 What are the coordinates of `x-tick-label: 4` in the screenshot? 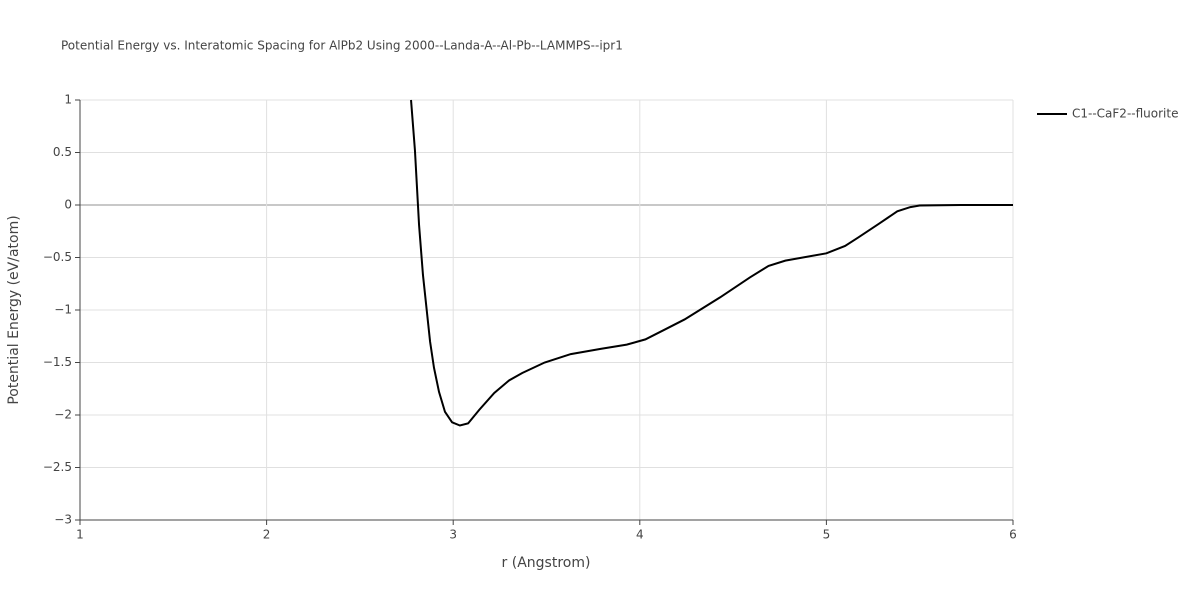 It's located at (640, 535).